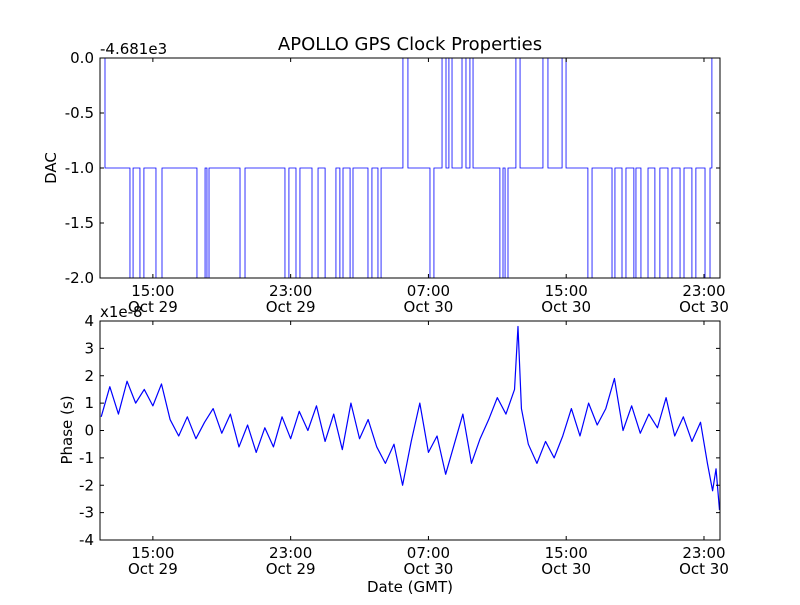  Describe the element at coordinates (89, 376) in the screenshot. I see `y-tick-label: 2` at that location.